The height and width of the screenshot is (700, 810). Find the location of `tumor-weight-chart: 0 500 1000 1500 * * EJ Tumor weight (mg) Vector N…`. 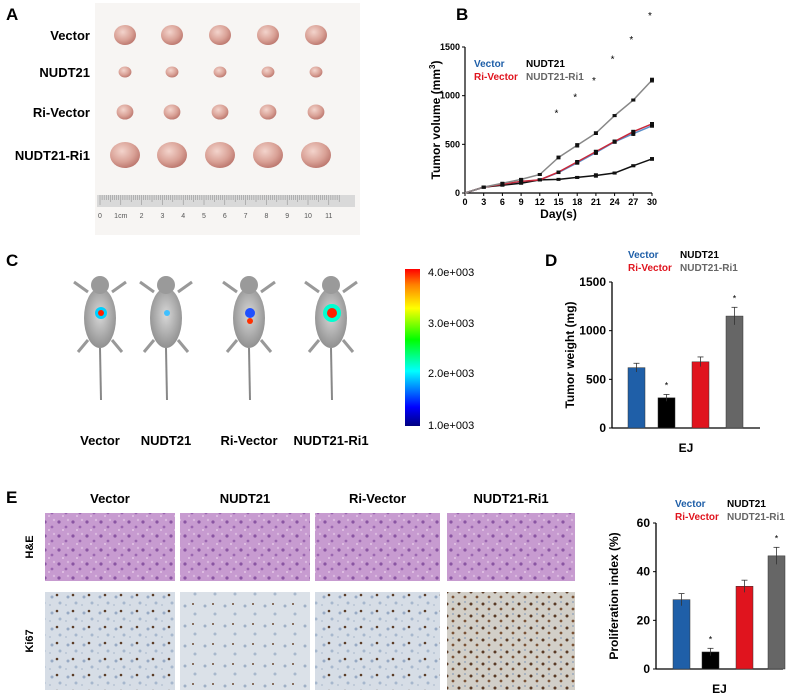

tumor-weight-chart: 0 500 1000 1500 * * EJ Tumor weight (mg) Vector N… is located at coordinates (661, 352).